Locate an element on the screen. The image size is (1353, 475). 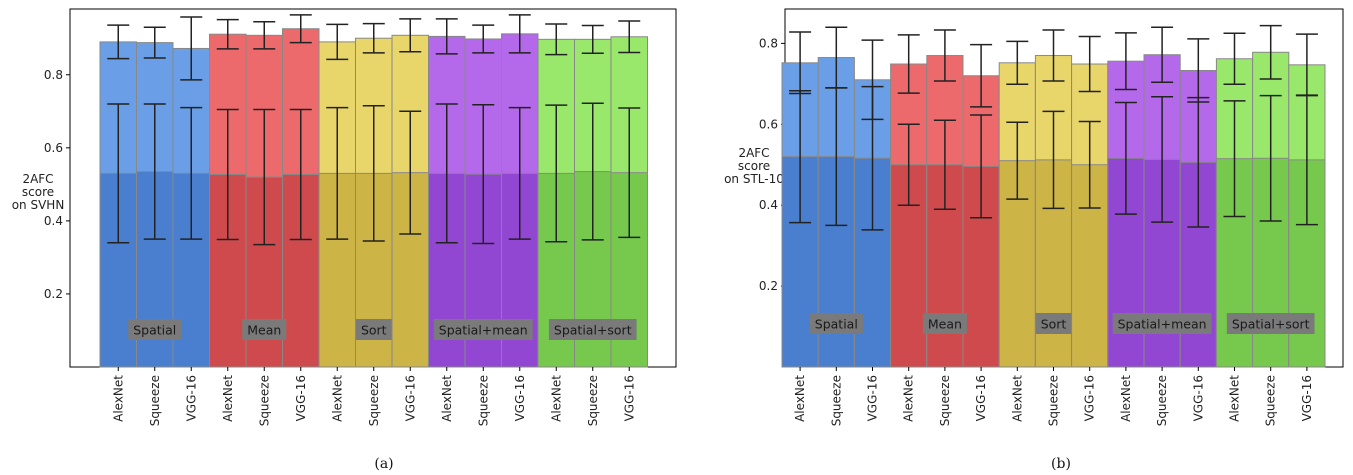
series-spatial-mean: AlexNet Squeeze VGG-16 Spatial+mean is located at coordinates (483, 220).